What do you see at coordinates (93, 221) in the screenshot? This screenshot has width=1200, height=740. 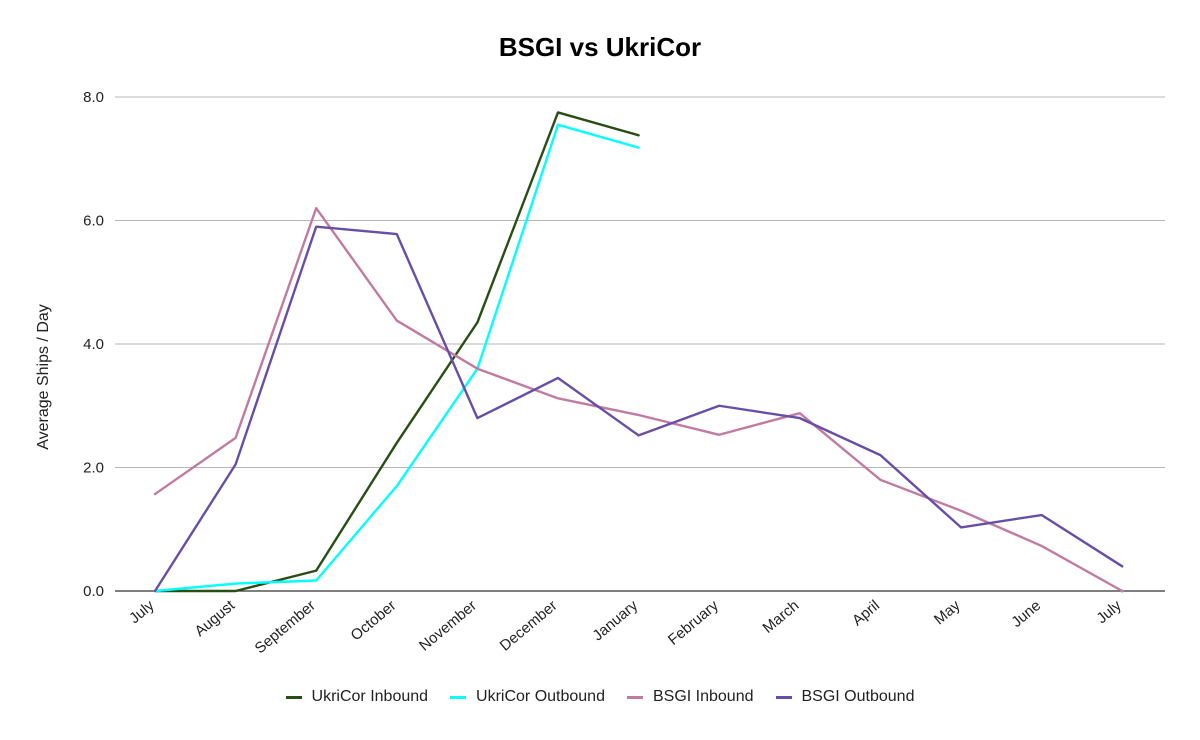 I see `y-tick-label: 6.0` at bounding box center [93, 221].